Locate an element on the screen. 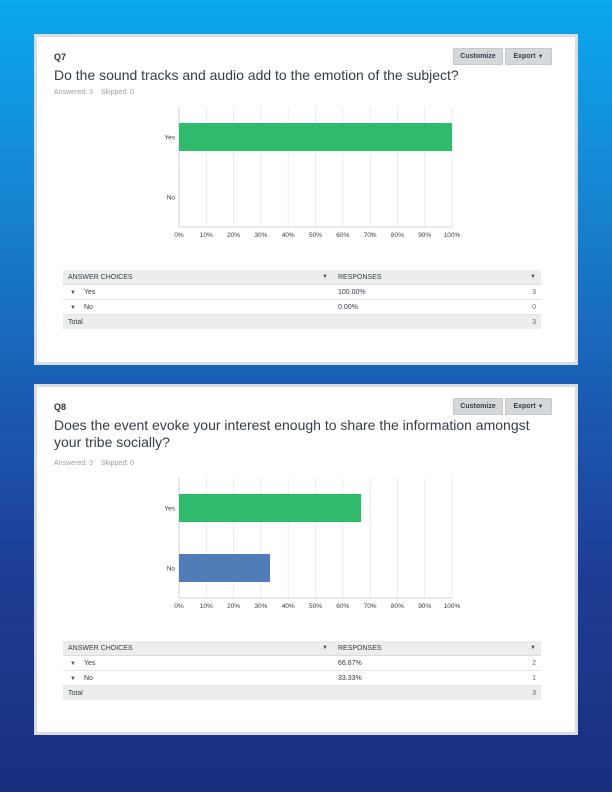  table-row: ▼ No 0.00% 0 is located at coordinates (302, 307).